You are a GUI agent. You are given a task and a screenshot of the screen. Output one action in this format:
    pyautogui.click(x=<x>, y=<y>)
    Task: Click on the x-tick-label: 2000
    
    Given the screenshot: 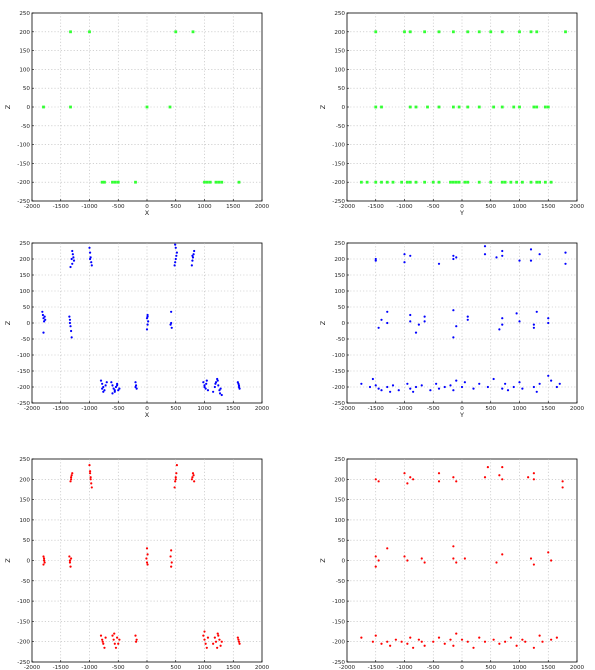 What is the action you would take?
    pyautogui.click(x=262, y=409)
    